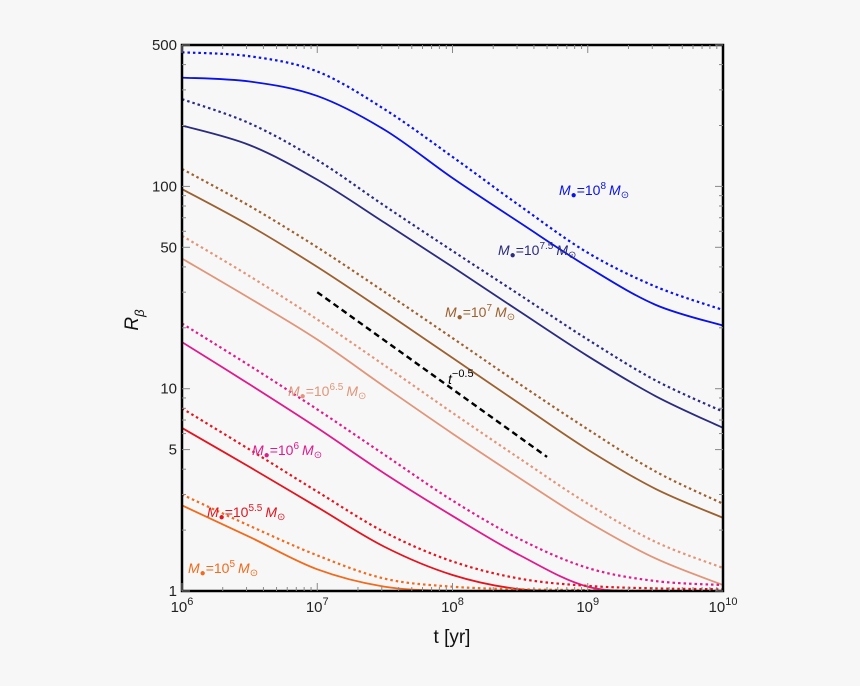 The image size is (860, 686). Describe the element at coordinates (164, 45) in the screenshot. I see `y-tick-label-5: 500` at that location.